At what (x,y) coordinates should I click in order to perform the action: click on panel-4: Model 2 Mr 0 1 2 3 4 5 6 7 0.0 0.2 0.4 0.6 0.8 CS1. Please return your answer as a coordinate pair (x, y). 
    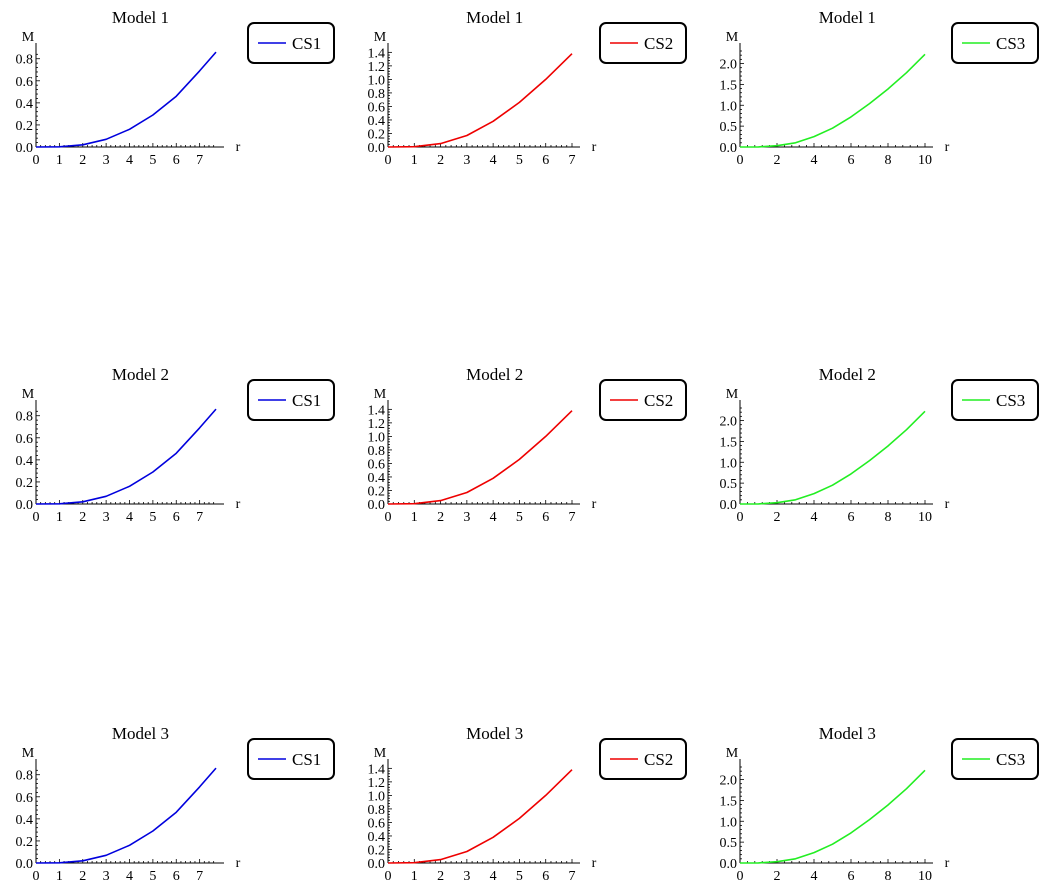
    Looking at the image, I should click on (175, 445).